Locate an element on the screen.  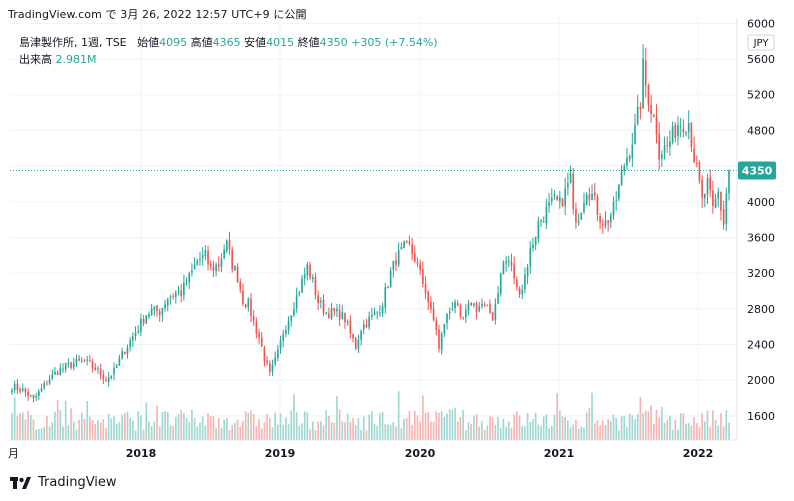
close-label: 終値 is located at coordinates (308, 42).